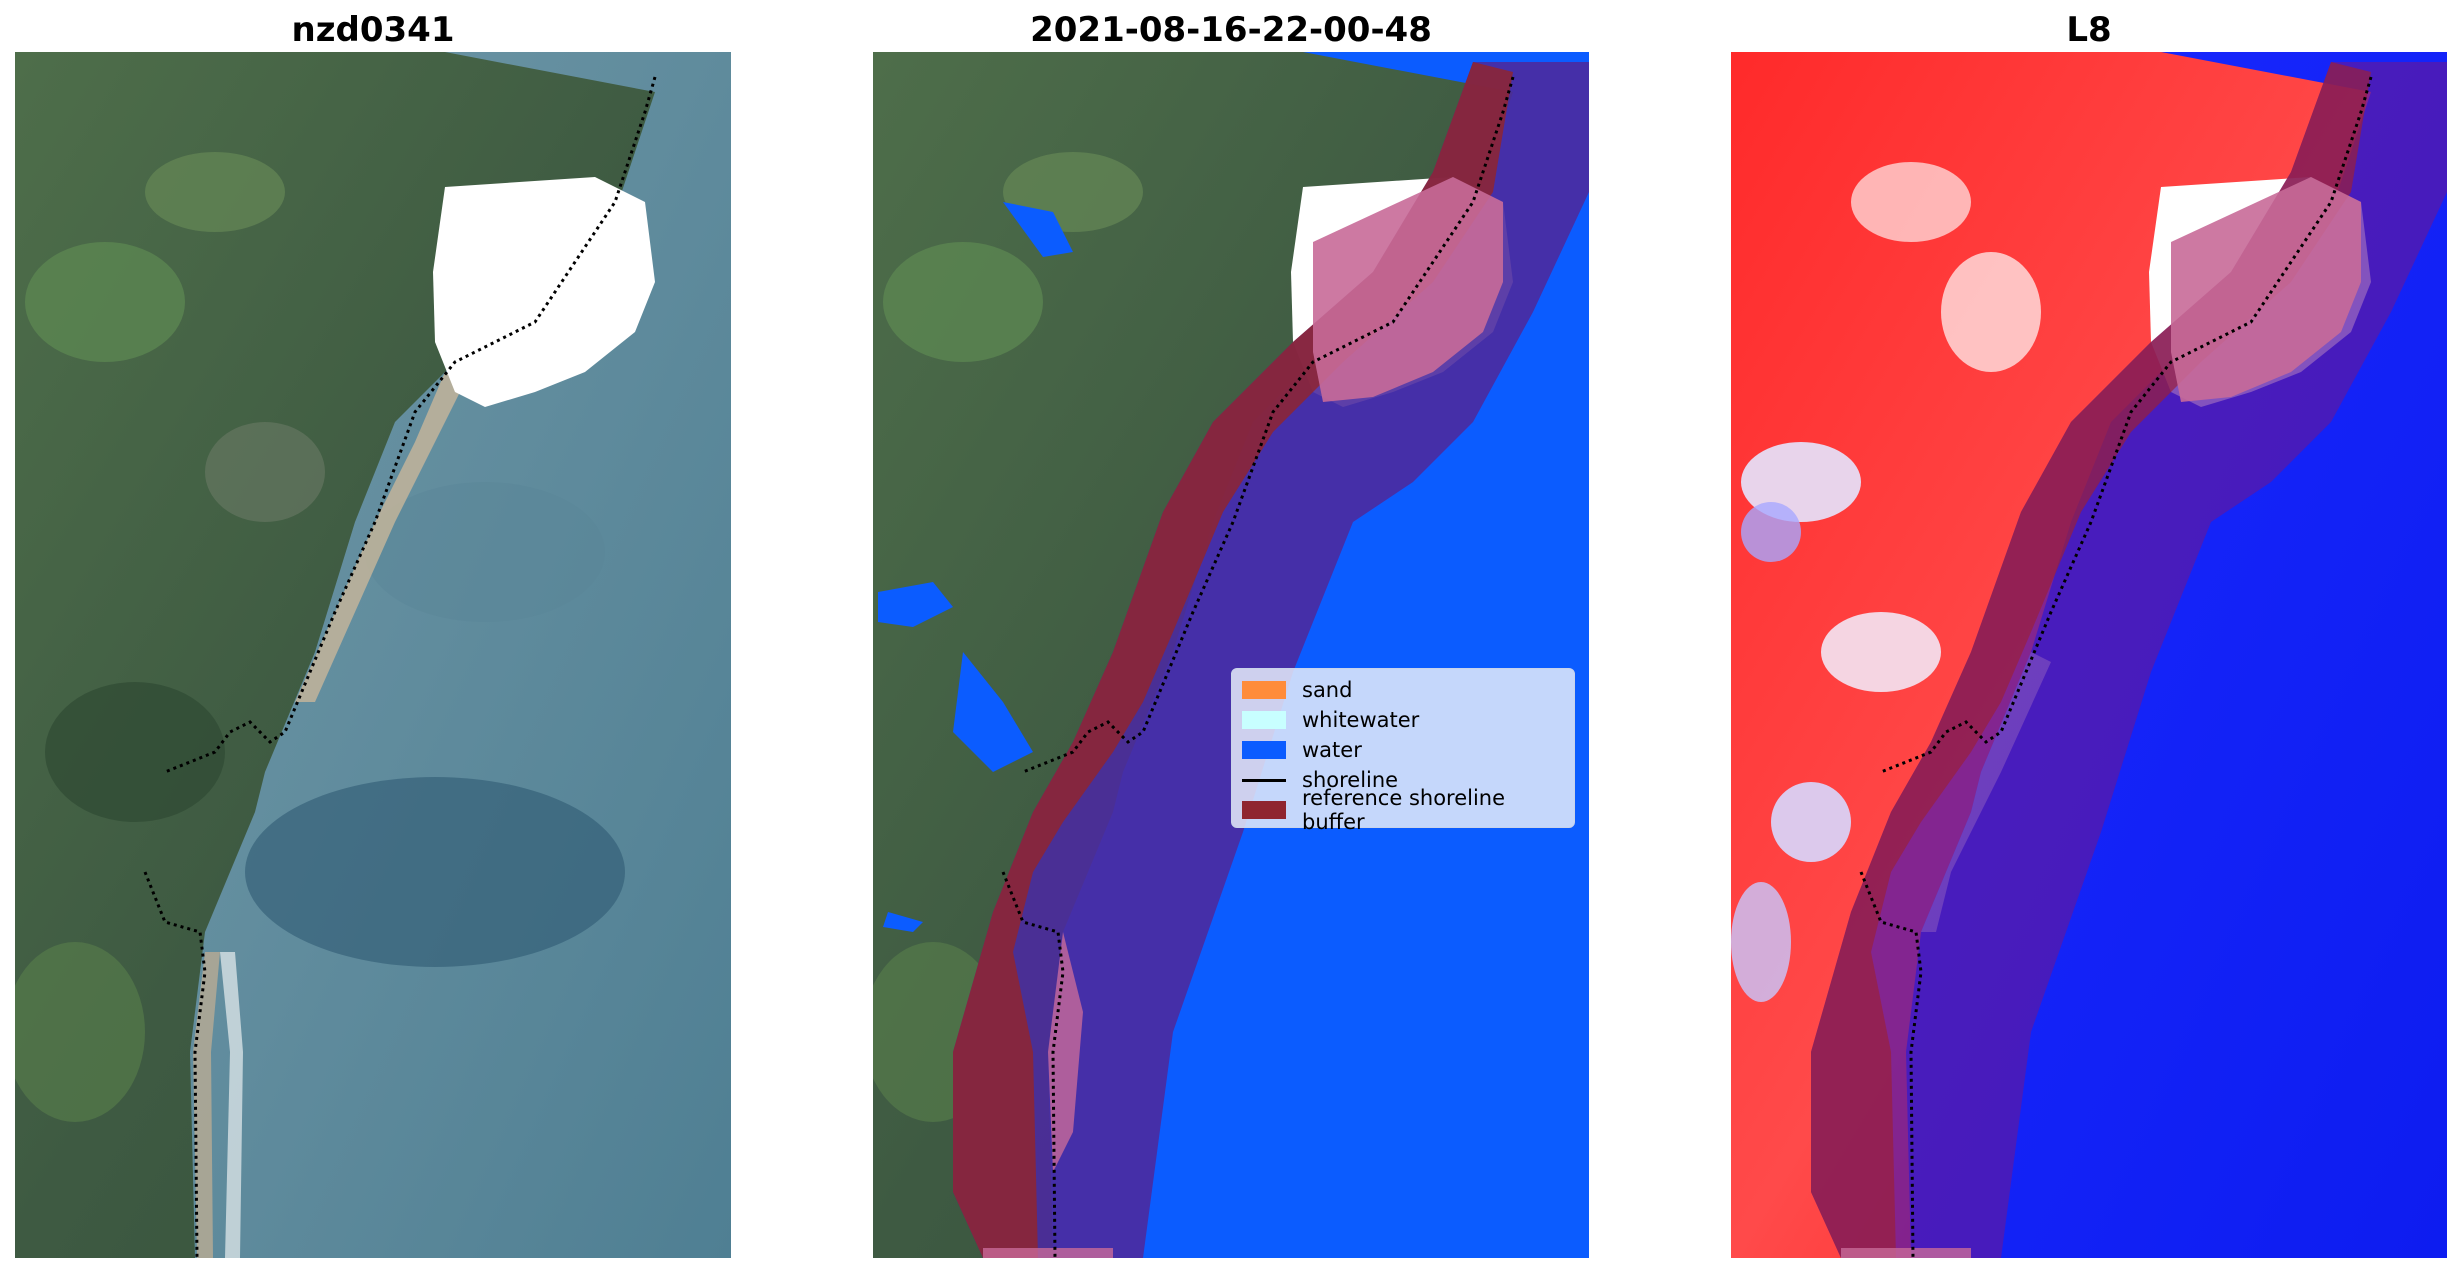 The width and height of the screenshot is (2460, 1279). Describe the element at coordinates (1350, 780) in the screenshot. I see `legend-label-shoreline: shoreline` at that location.